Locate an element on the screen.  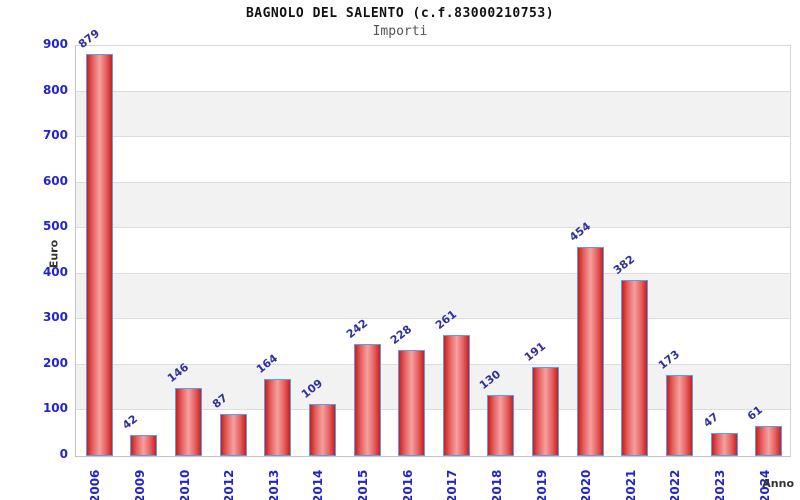
x-tick-label: 2018 is located at coordinates (496, 484).